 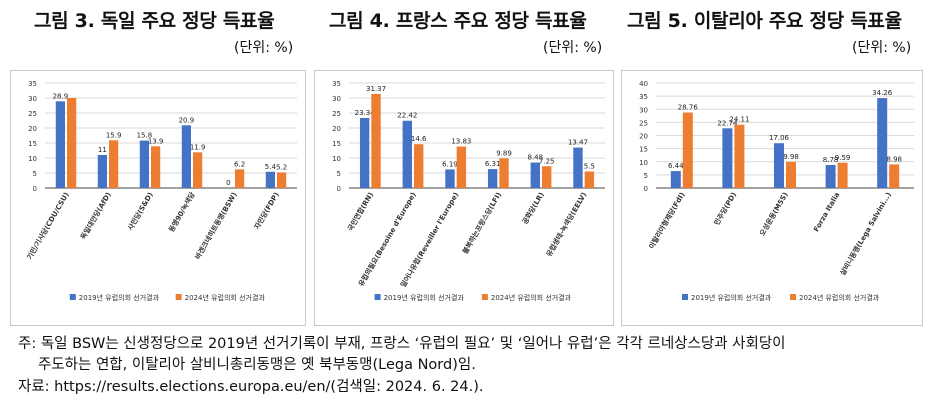 I want to click on france-data-label: 23.34, so click(x=365, y=113).